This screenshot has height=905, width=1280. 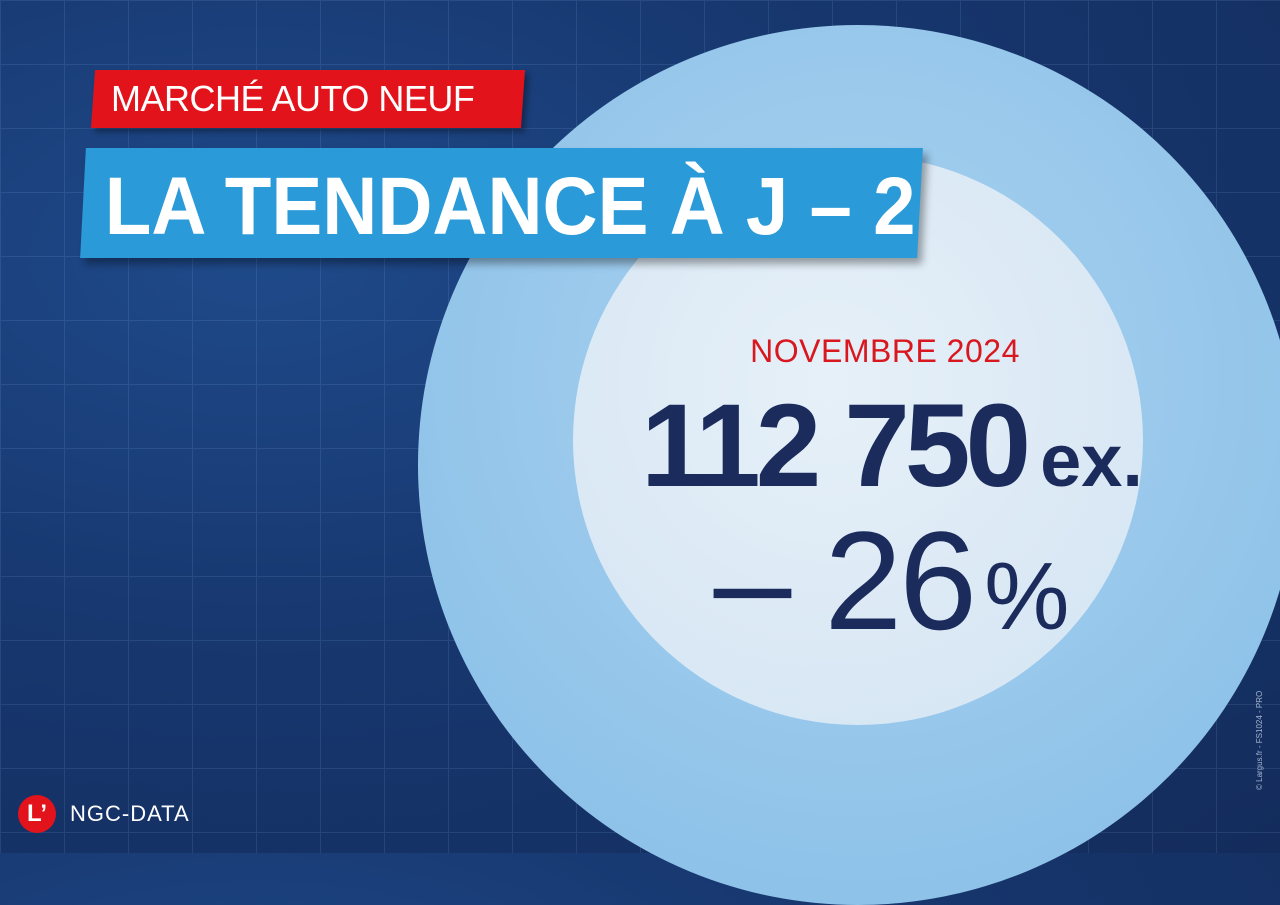 I want to click on category-banner: MARCHÉ AUTO NEUF, so click(x=308, y=99).